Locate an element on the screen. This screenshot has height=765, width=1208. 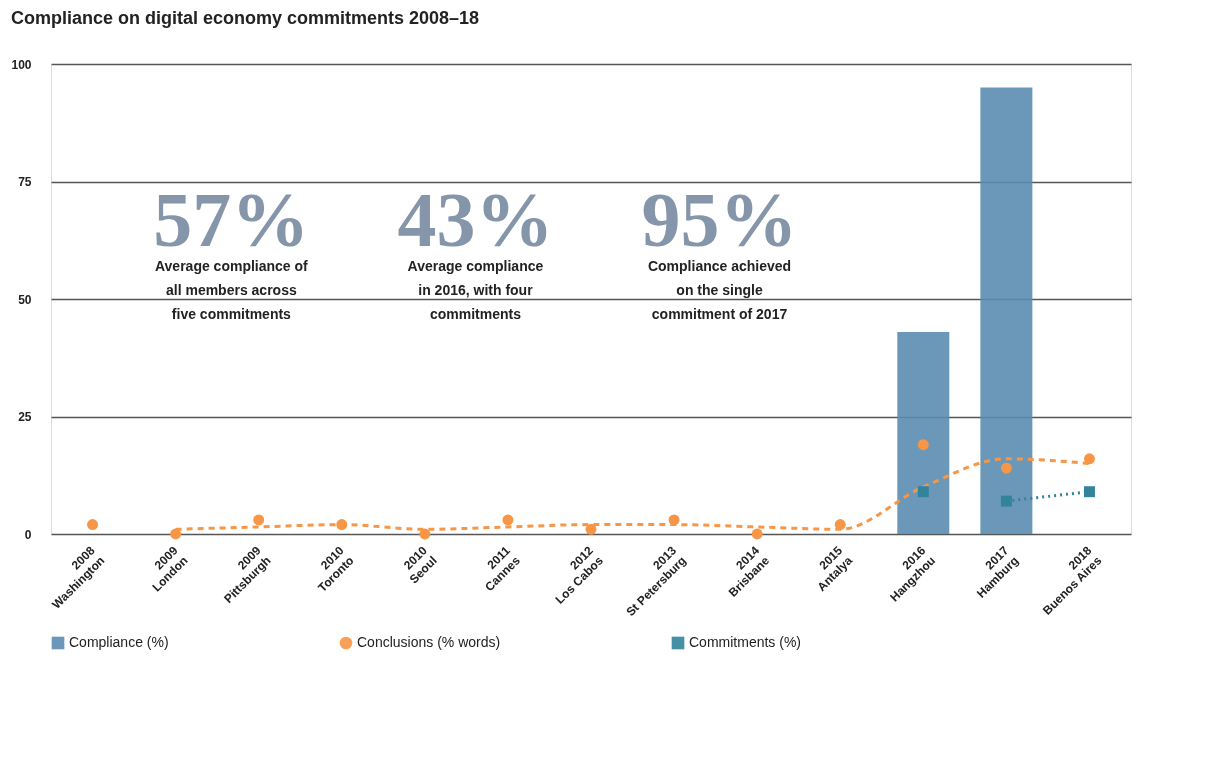
annotation: Average compliance in 2016, with four commitments is located at coordinates (475, 290).